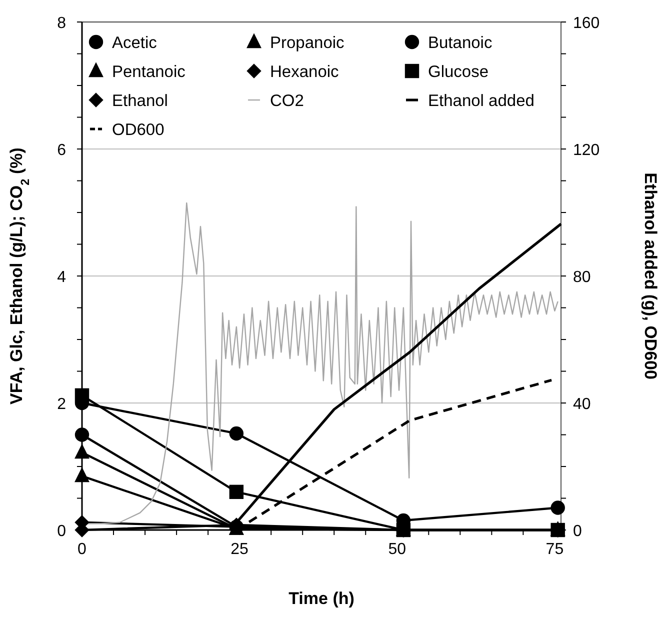 The width and height of the screenshot is (663, 617). What do you see at coordinates (61, 531) in the screenshot?
I see `y-tick-label: 0` at bounding box center [61, 531].